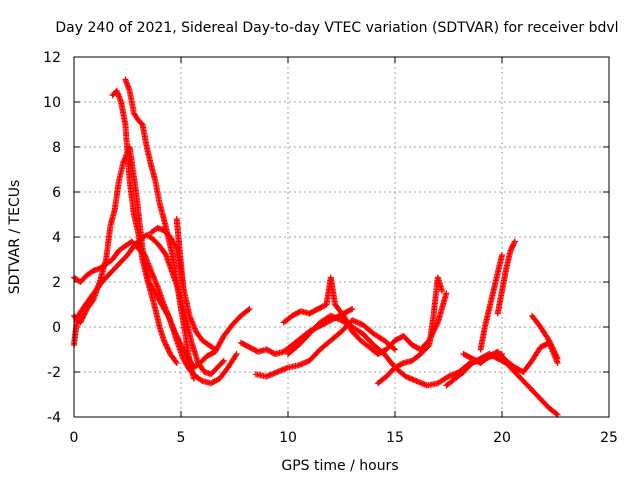  What do you see at coordinates (56, 328) in the screenshot?
I see `y-tick-label: 0` at bounding box center [56, 328].